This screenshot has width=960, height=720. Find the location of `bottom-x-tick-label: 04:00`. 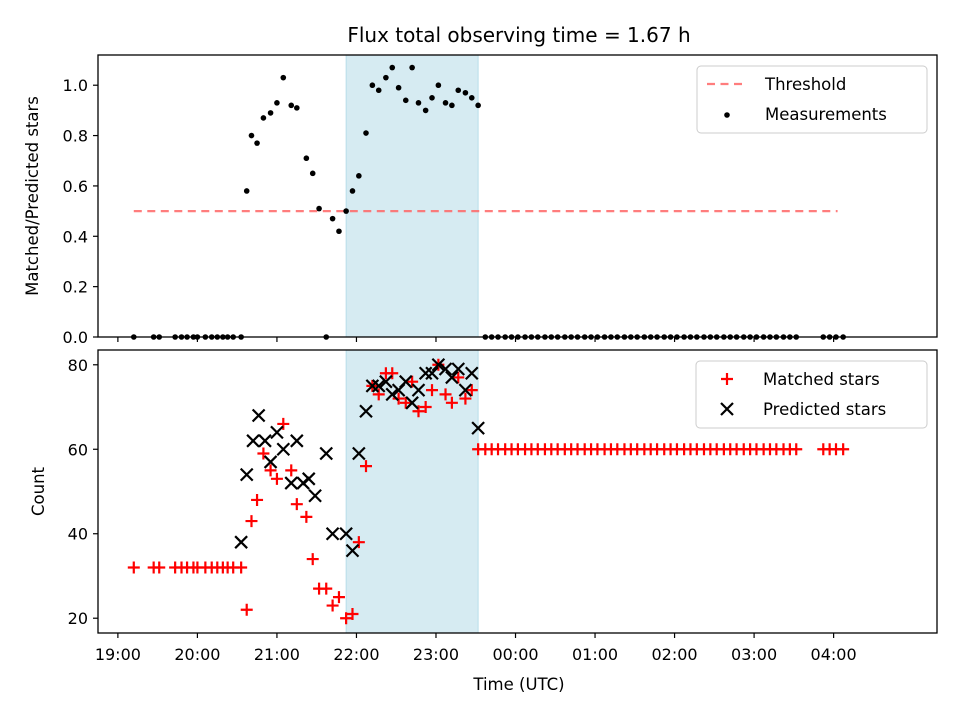

bottom-x-tick-label: 04:00 is located at coordinates (834, 654).